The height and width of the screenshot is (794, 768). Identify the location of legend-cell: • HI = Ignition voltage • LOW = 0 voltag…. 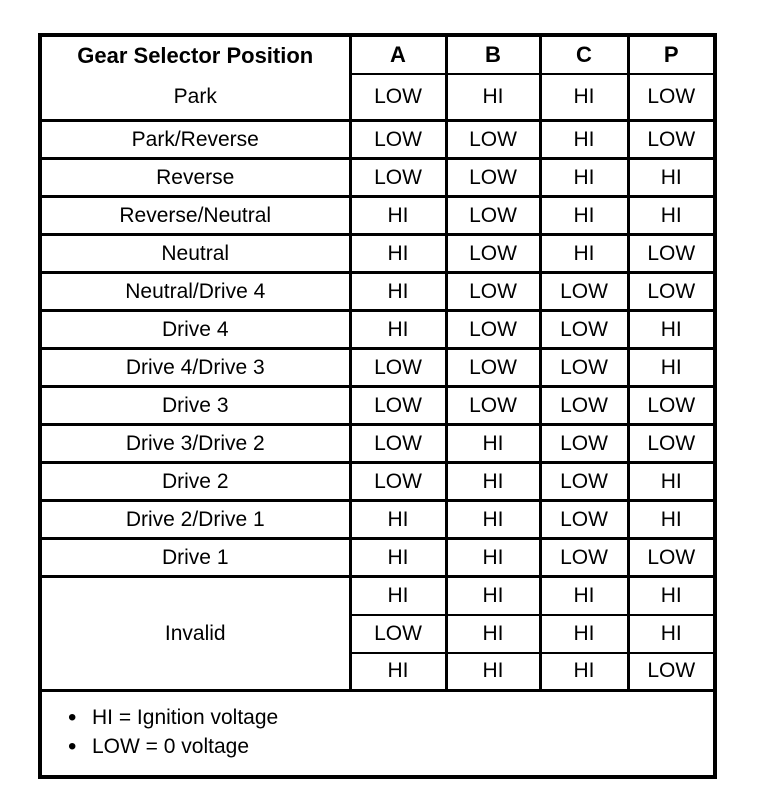
(377, 734).